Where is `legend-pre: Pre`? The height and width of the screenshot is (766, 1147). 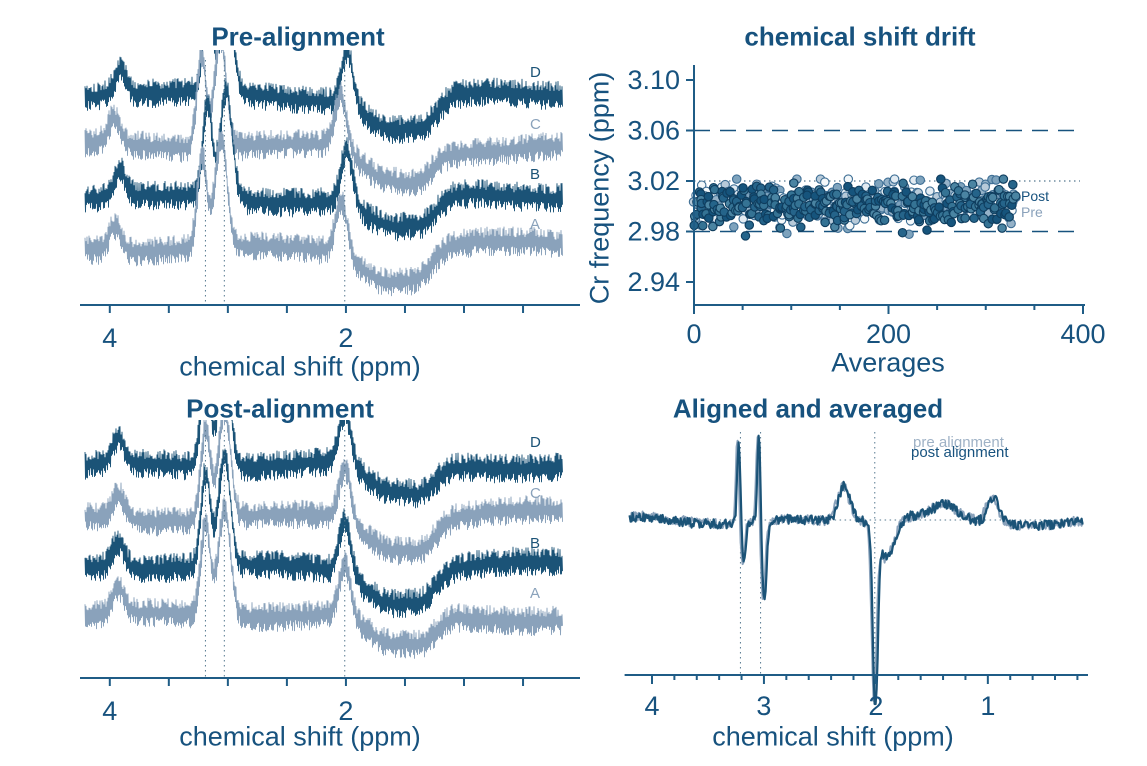 legend-pre: Pre is located at coordinates (1032, 212).